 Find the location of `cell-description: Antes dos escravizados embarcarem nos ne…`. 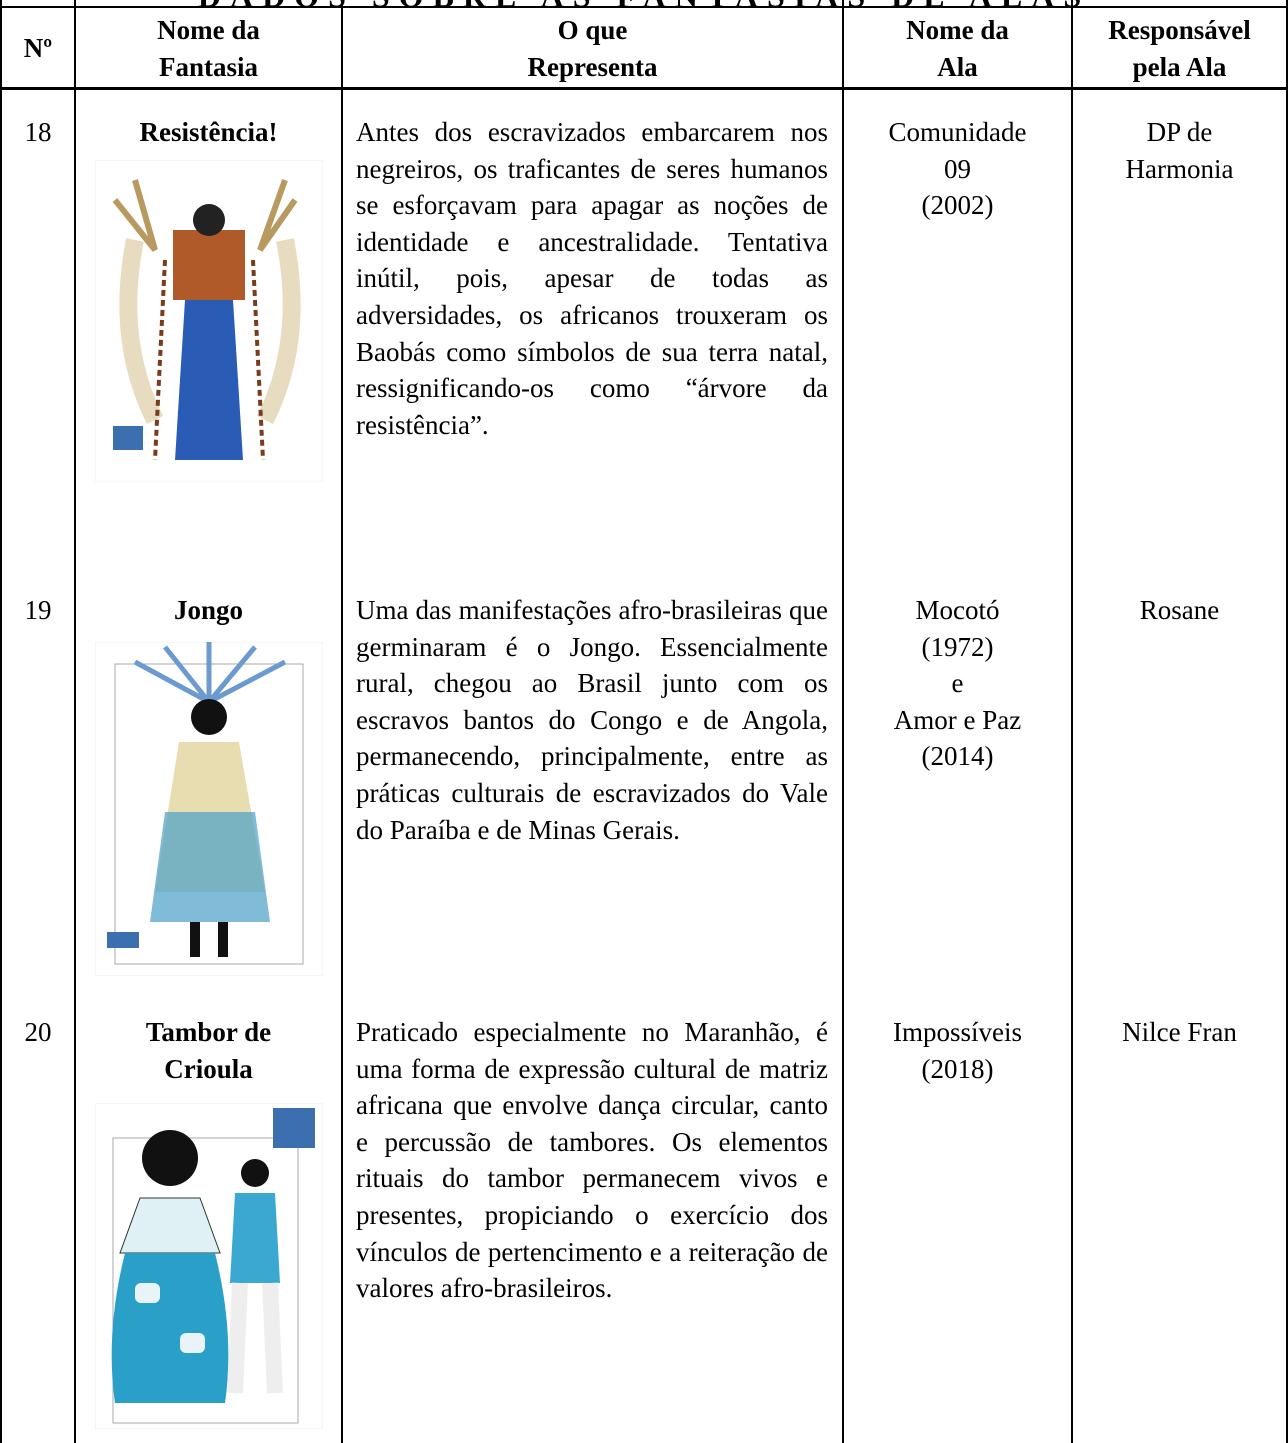

cell-description: Antes dos escravizados embarcarem nos ne… is located at coordinates (592, 278).